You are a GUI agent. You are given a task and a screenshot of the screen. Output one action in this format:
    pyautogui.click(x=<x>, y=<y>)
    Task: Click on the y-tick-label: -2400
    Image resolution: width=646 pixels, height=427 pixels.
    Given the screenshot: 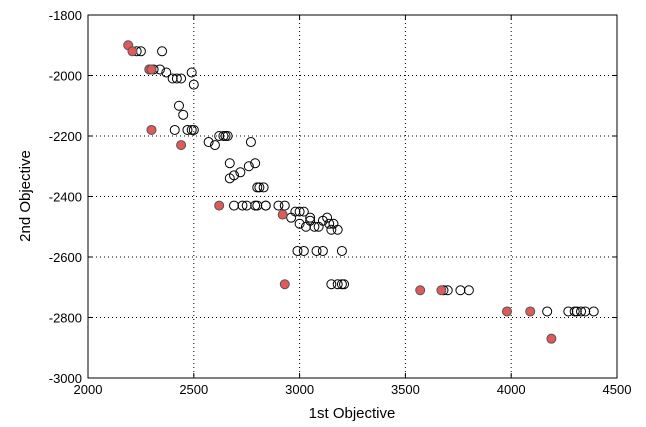 What is the action you would take?
    pyautogui.click(x=65, y=197)
    